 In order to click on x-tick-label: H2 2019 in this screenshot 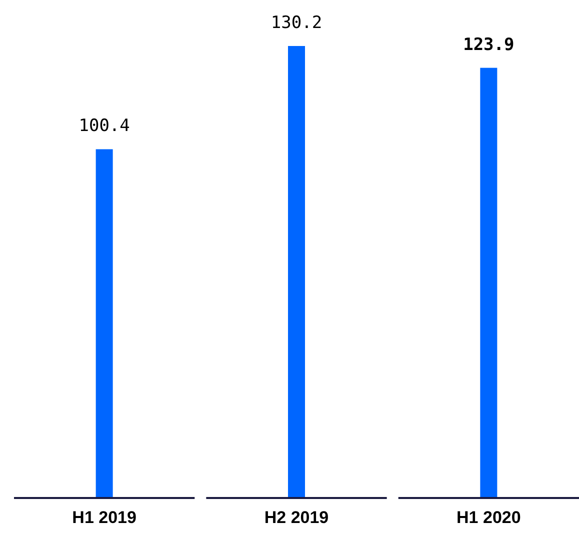, I will do `click(296, 517)`.